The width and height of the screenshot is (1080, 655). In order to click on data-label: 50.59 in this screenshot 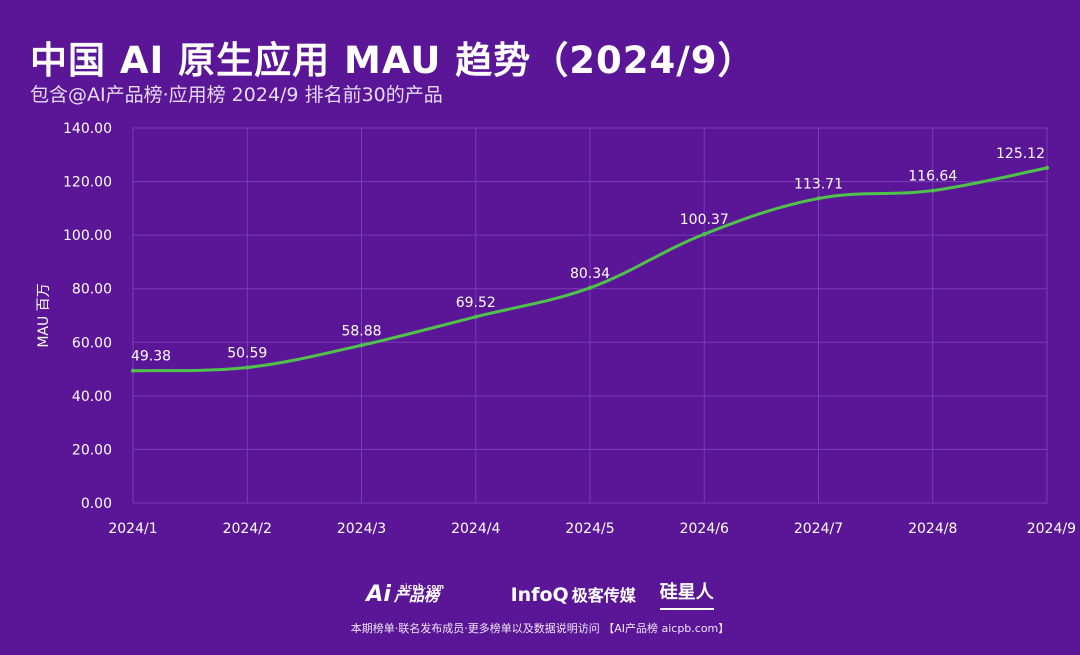, I will do `click(247, 353)`.